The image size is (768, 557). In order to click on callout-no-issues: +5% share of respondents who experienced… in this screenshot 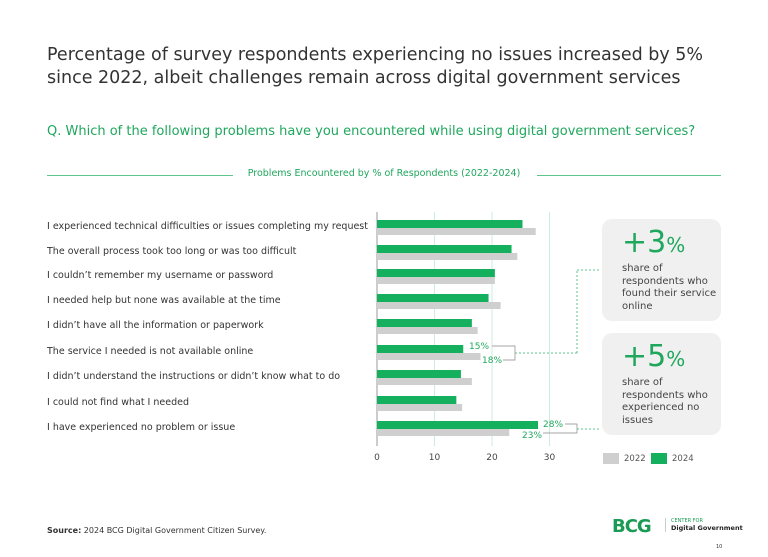, I will do `click(661, 384)`.